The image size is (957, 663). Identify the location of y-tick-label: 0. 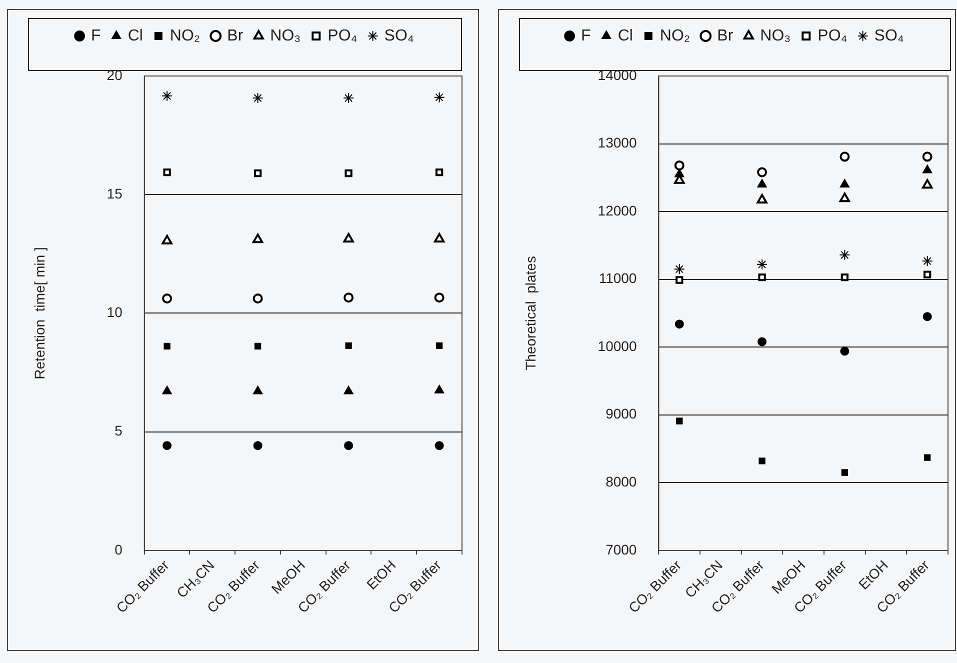
(118, 549).